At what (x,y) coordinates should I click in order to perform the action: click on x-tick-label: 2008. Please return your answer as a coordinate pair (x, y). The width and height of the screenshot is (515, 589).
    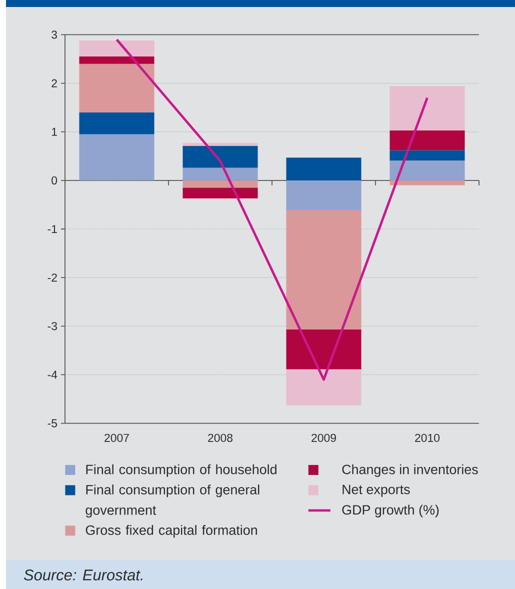
    Looking at the image, I should click on (220, 438).